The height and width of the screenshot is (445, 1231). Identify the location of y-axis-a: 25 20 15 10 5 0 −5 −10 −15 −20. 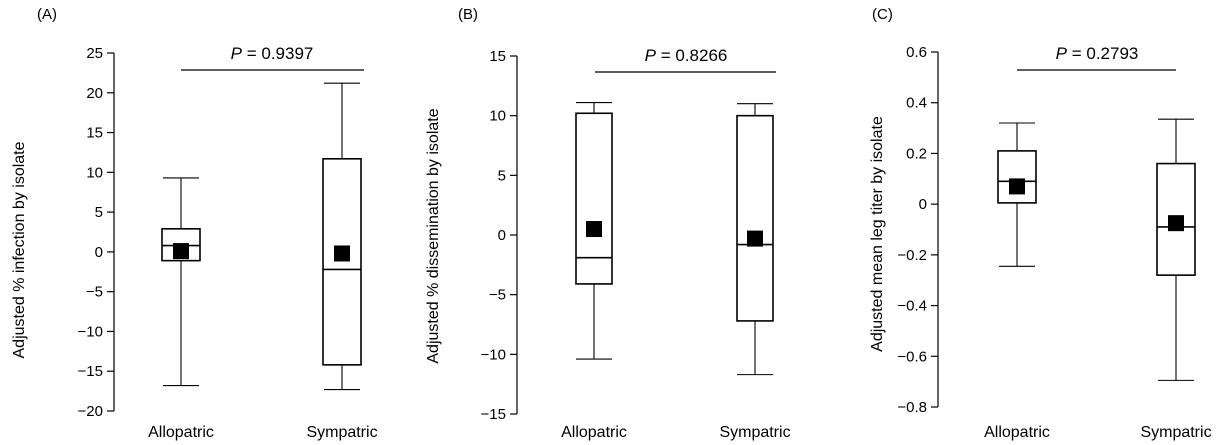
(96, 232).